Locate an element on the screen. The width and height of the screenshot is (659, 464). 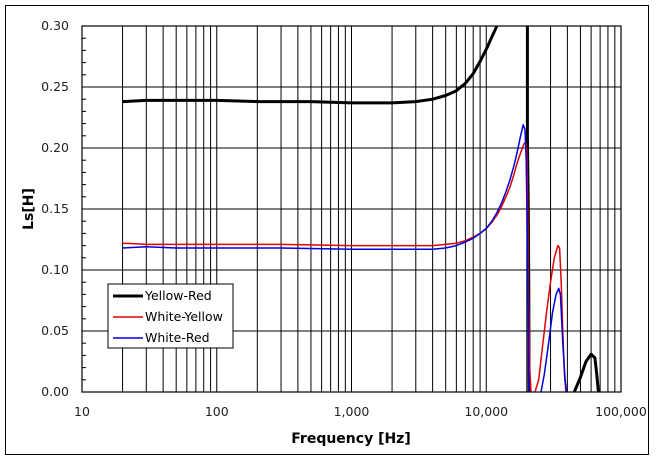
series-line-white-red is located at coordinates (554, 339).